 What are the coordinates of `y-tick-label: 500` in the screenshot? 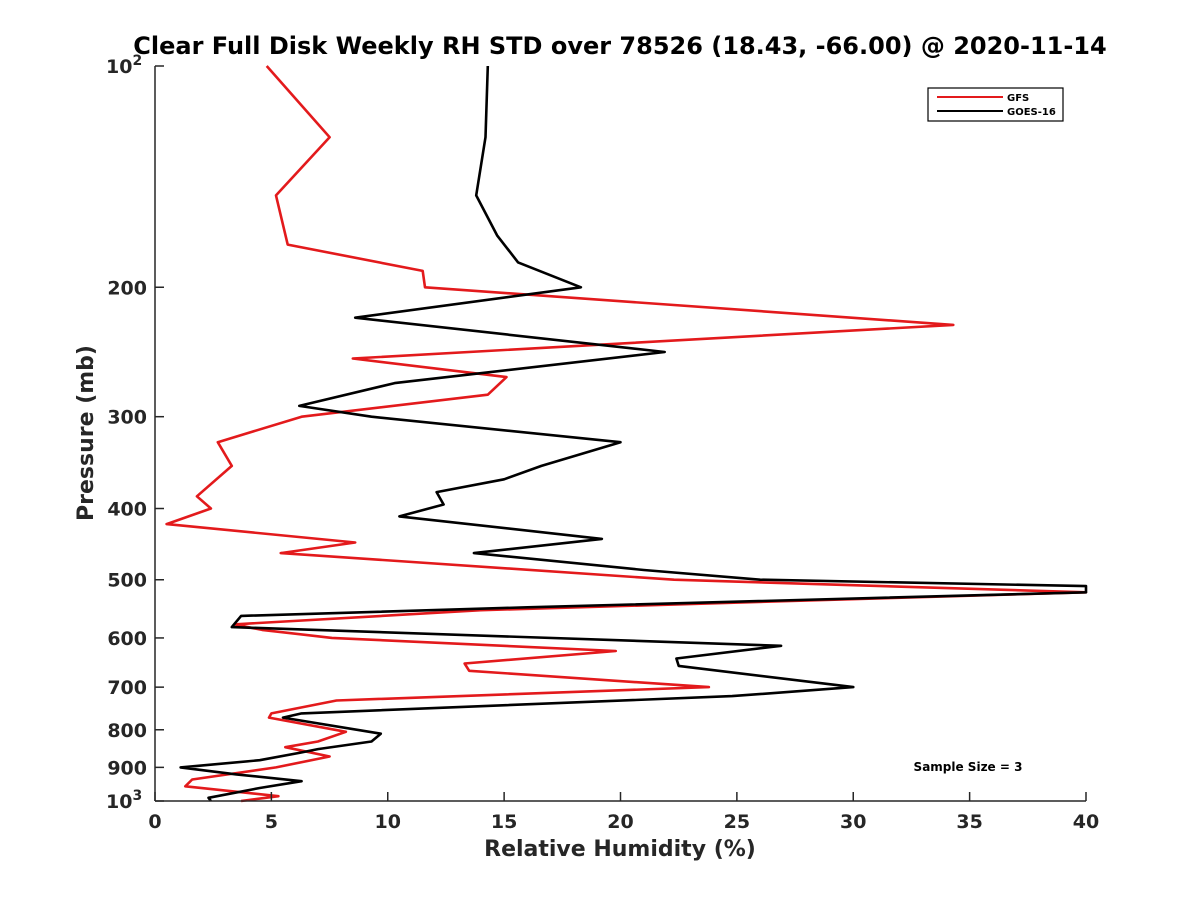 It's located at (127, 581).